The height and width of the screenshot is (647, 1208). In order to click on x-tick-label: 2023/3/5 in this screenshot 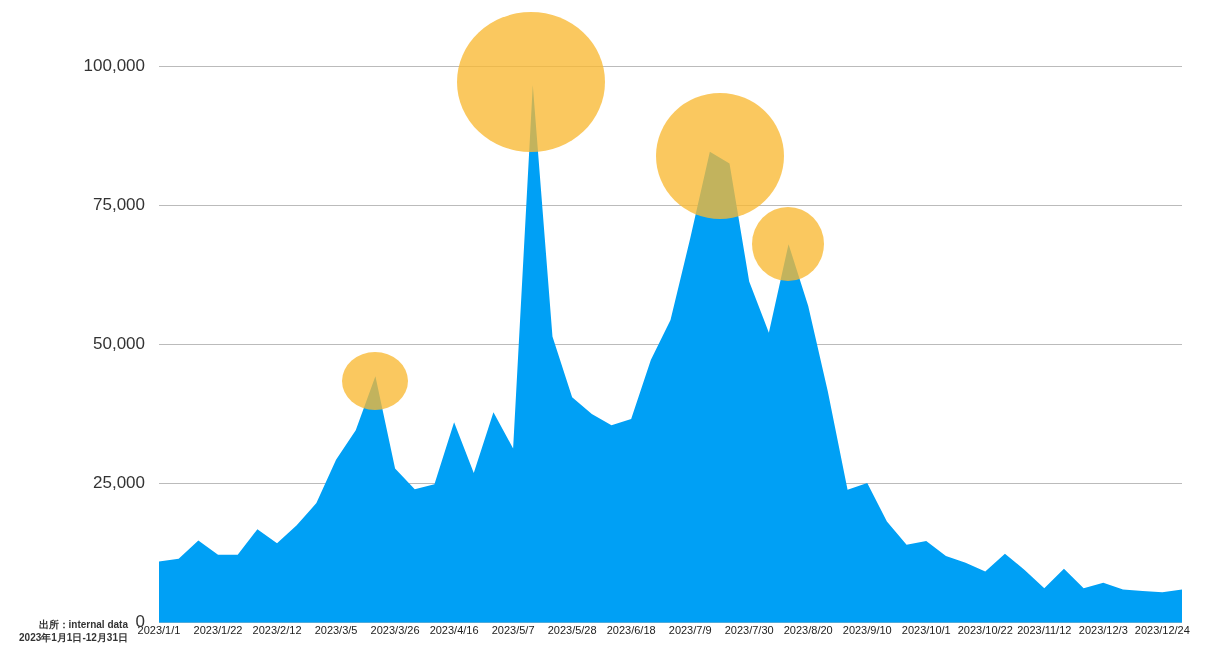, I will do `click(336, 630)`.